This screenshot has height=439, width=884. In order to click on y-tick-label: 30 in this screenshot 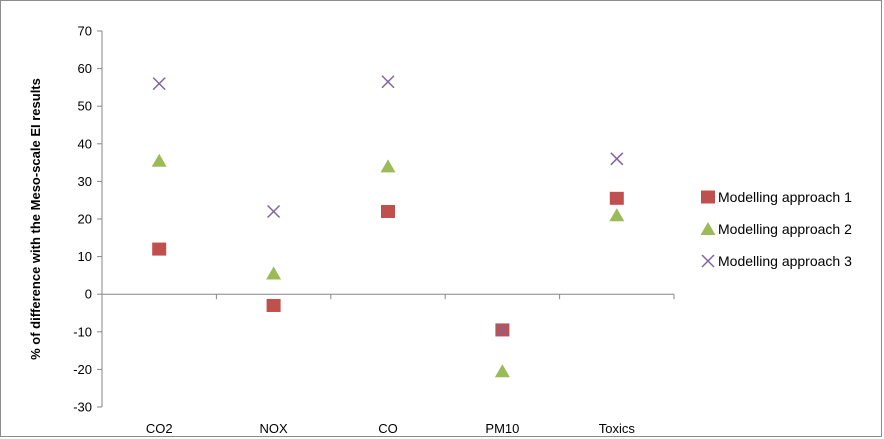, I will do `click(85, 181)`.